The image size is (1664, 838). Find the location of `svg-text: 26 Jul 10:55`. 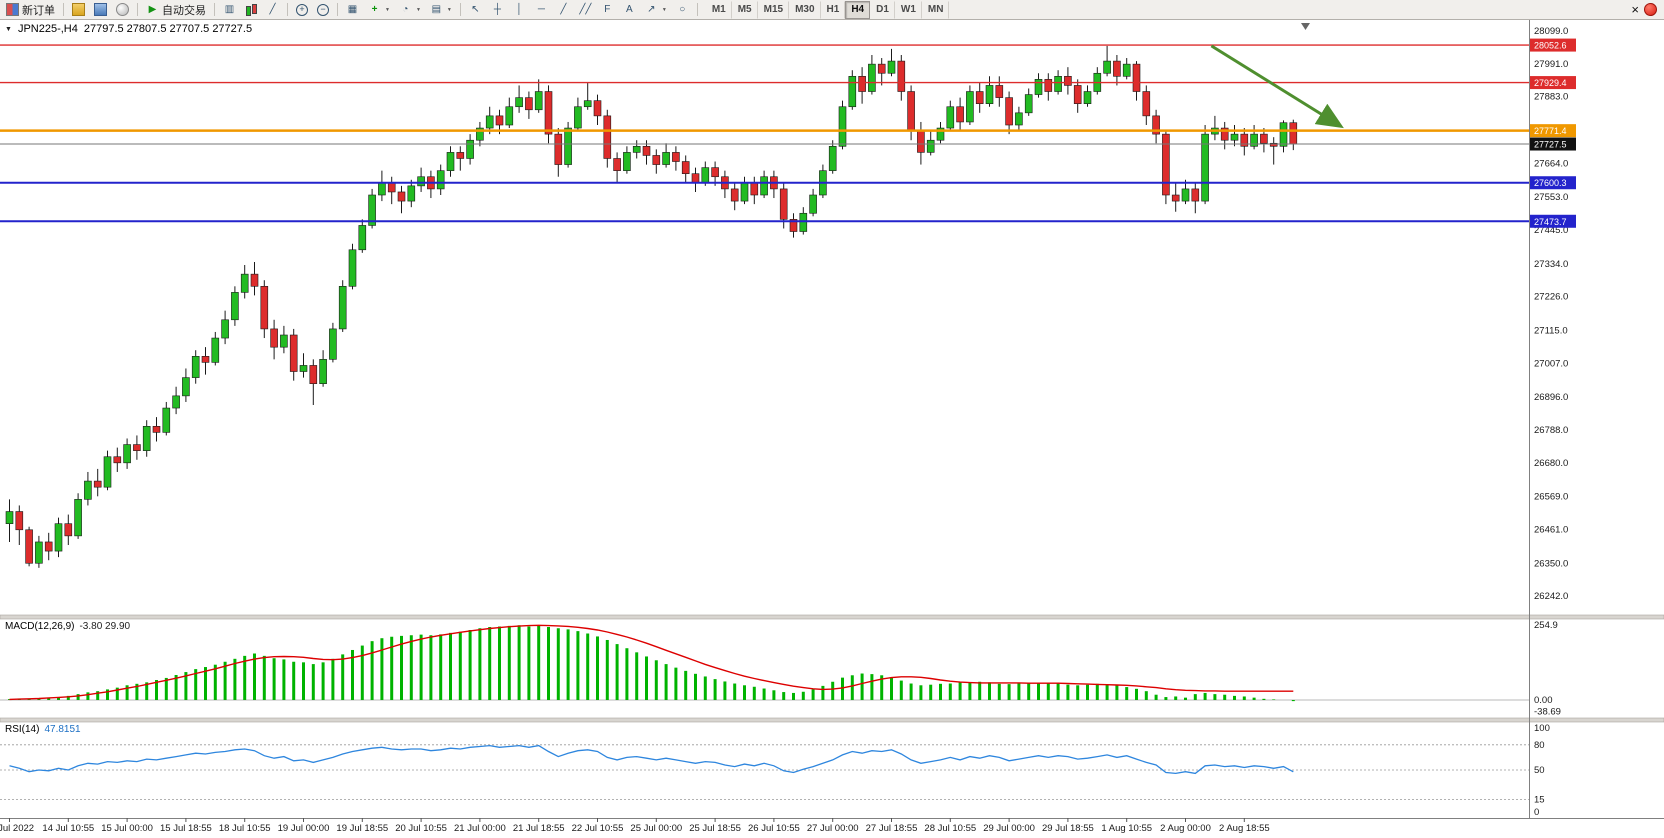

svg-text: 26 Jul 10:55 is located at coordinates (774, 828).